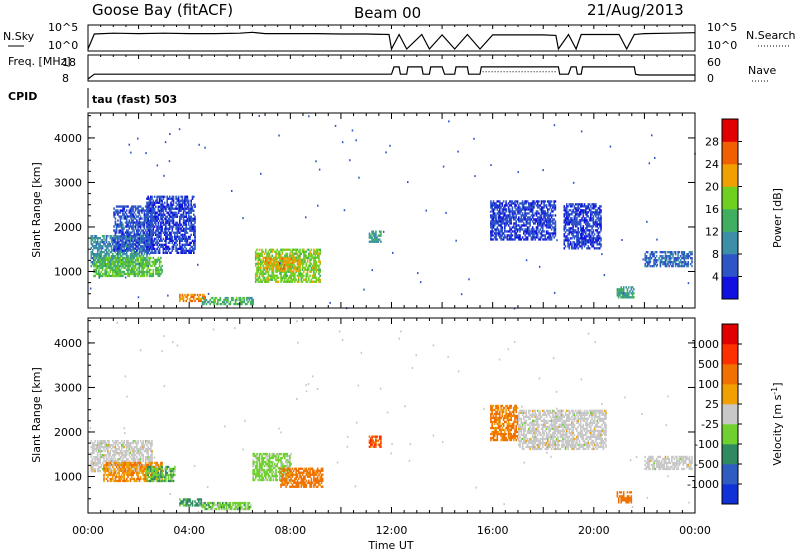 This screenshot has height=558, width=800. I want to click on range-tick-label: 4000, so click(68, 138).